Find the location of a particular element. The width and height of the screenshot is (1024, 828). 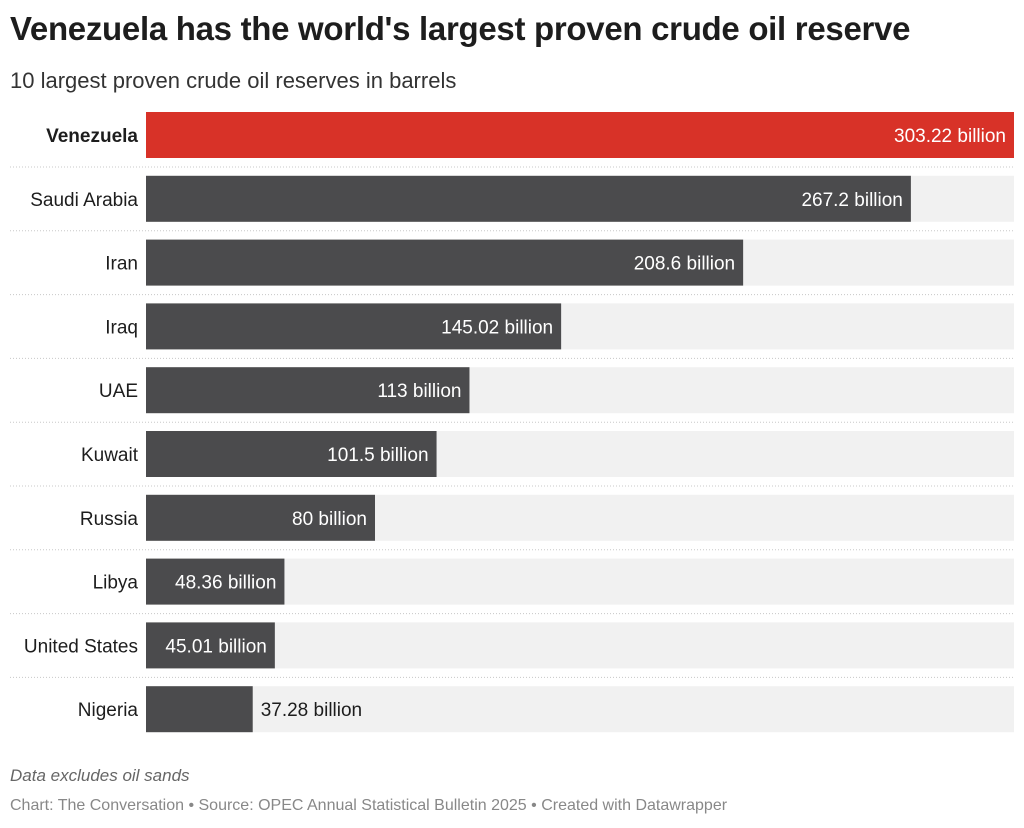

value-label: 113 billion is located at coordinates (419, 391).